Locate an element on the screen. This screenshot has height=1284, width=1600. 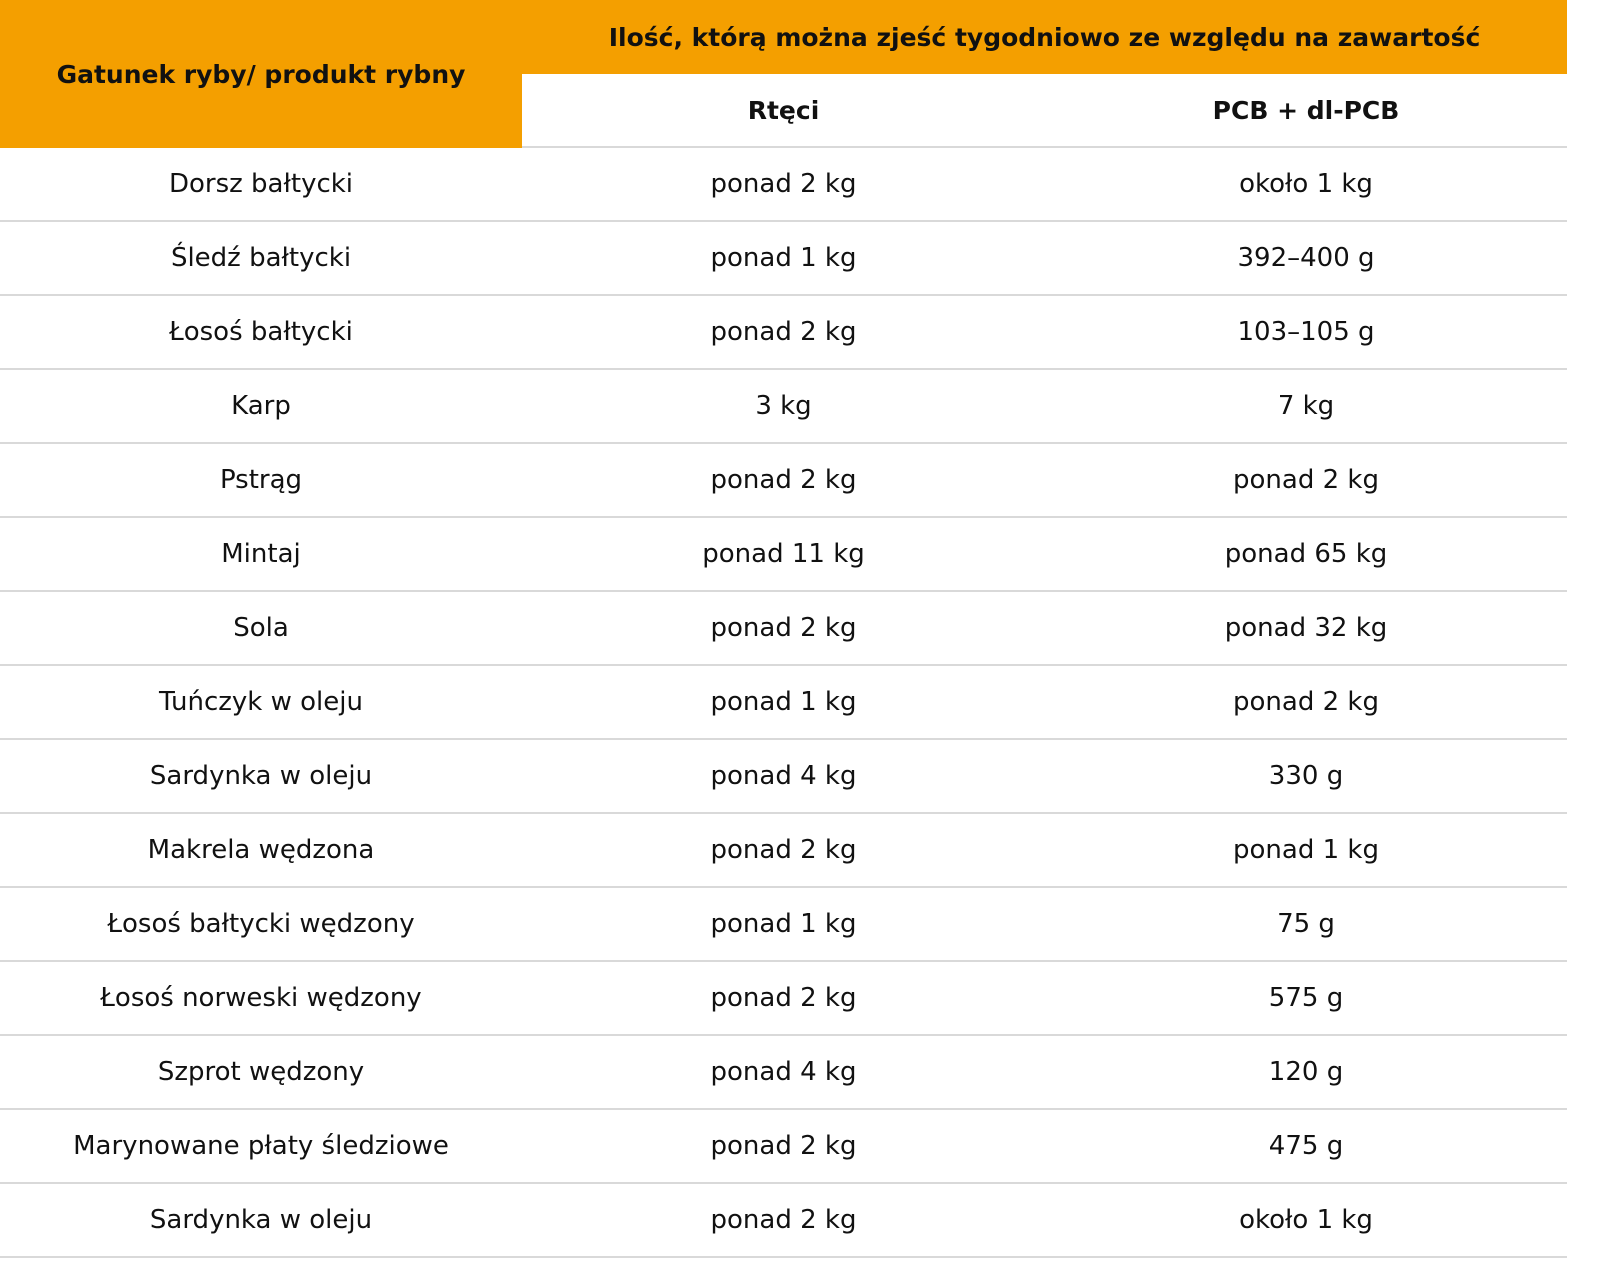
table-cell: 120 g is located at coordinates (1306, 1073).